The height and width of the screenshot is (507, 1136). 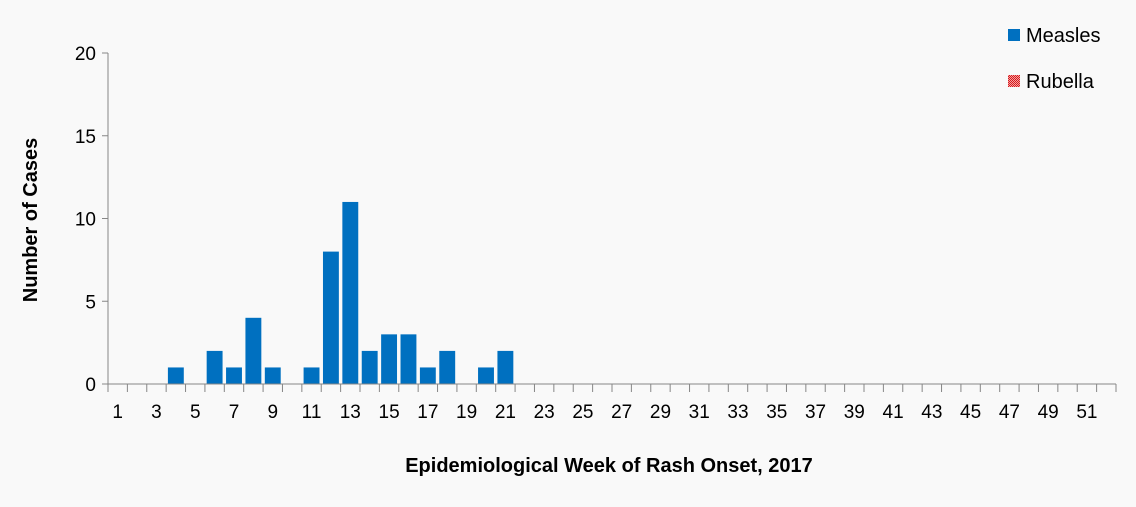 I want to click on legend-swatch-measles, so click(x=1014, y=35).